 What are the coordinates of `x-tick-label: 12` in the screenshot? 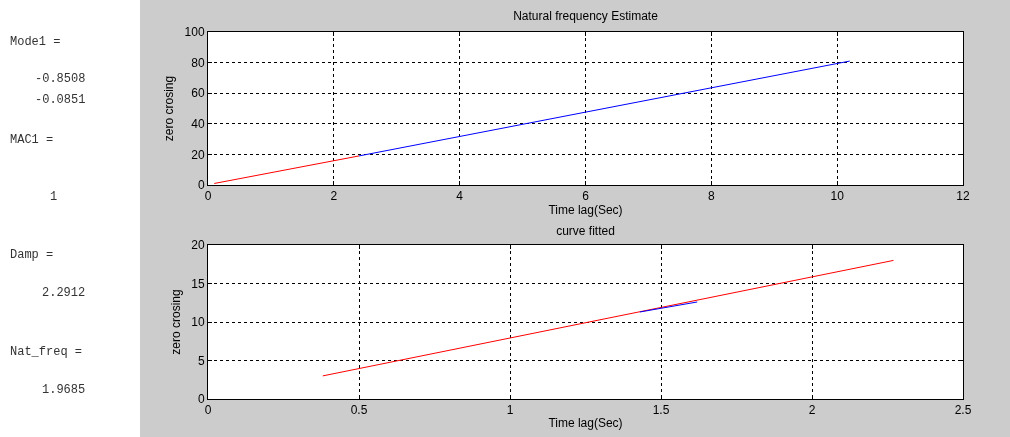 It's located at (963, 196).